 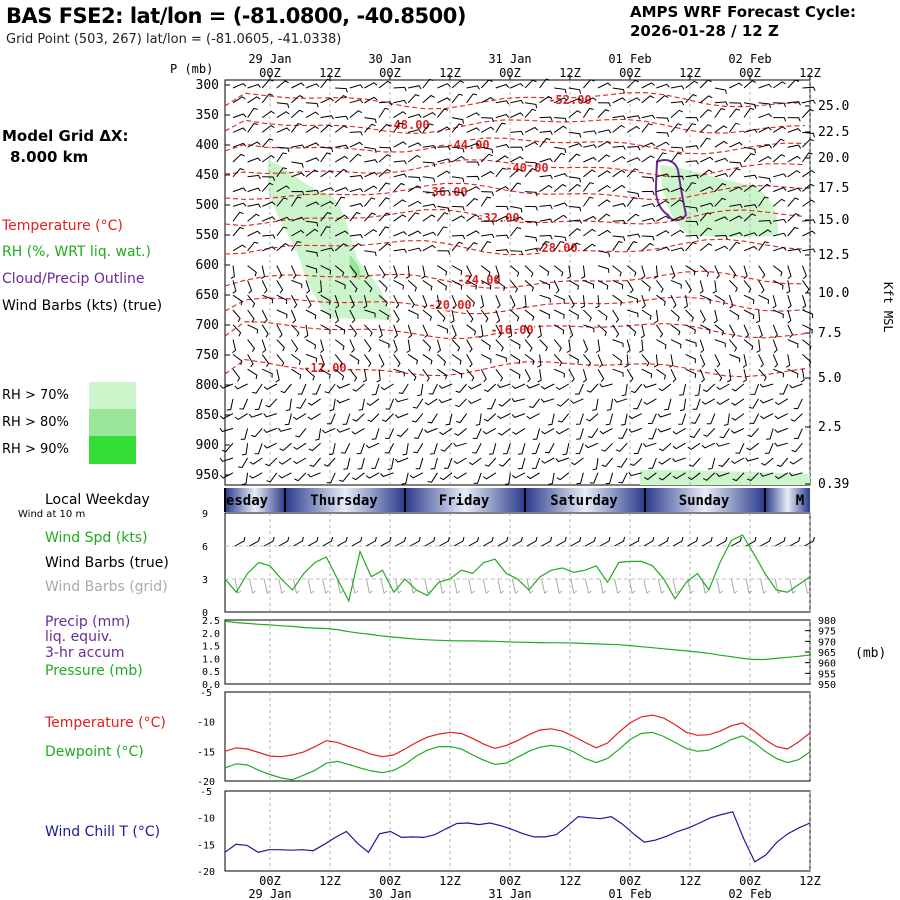 I want to click on height-tick-label: 7.5, so click(x=829, y=333).